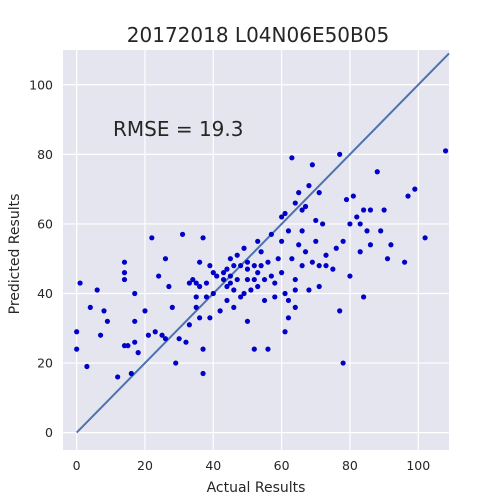  What do you see at coordinates (213, 465) in the screenshot?
I see `x-tick-label: 40` at bounding box center [213, 465].